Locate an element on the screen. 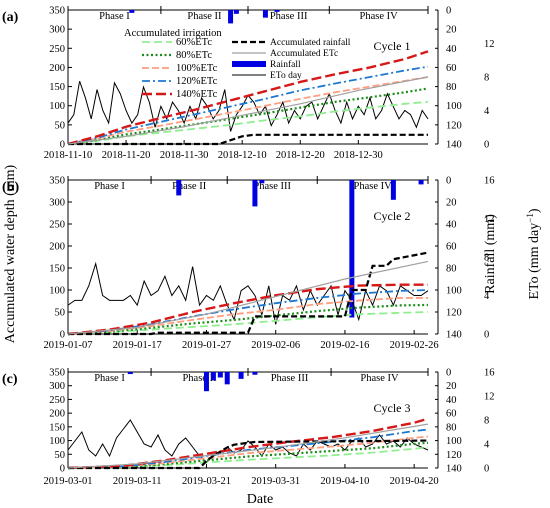  panel-label: (c) is located at coordinates (10, 379).